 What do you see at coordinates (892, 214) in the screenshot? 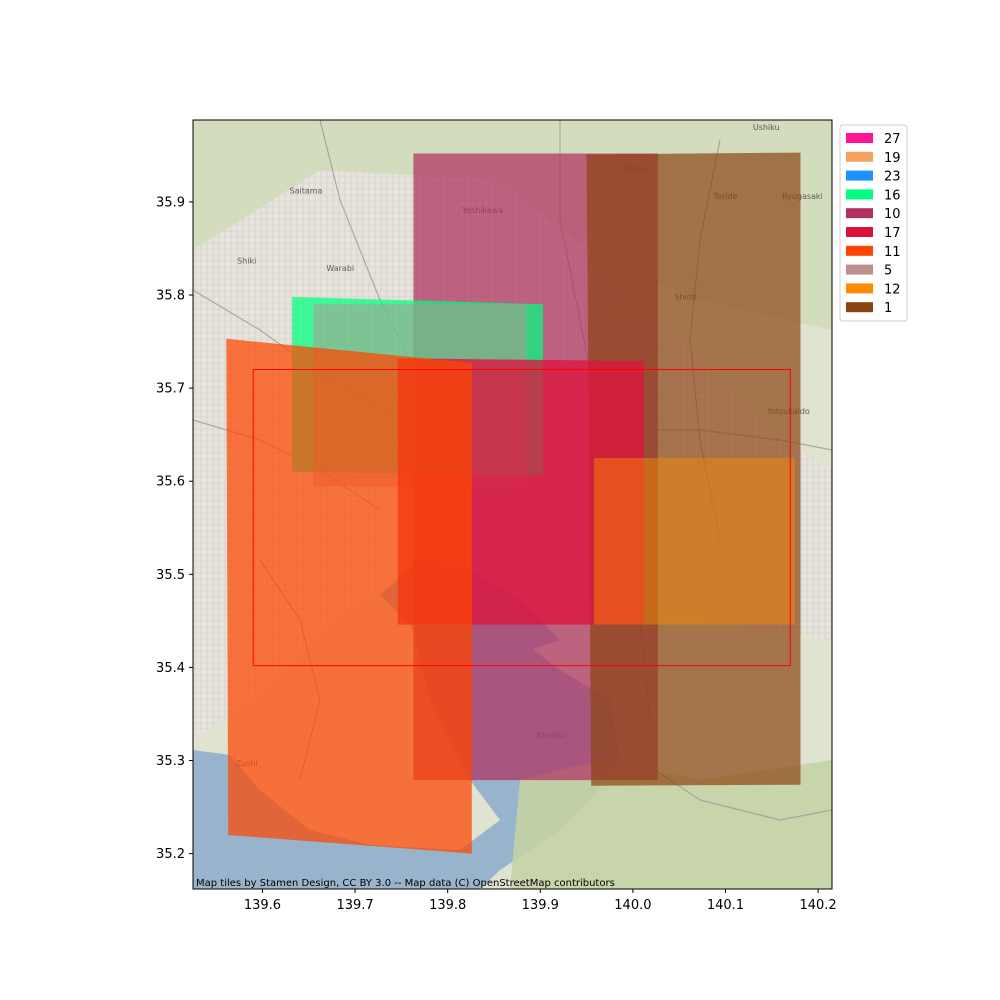
I see `legend-label: 10` at bounding box center [892, 214].